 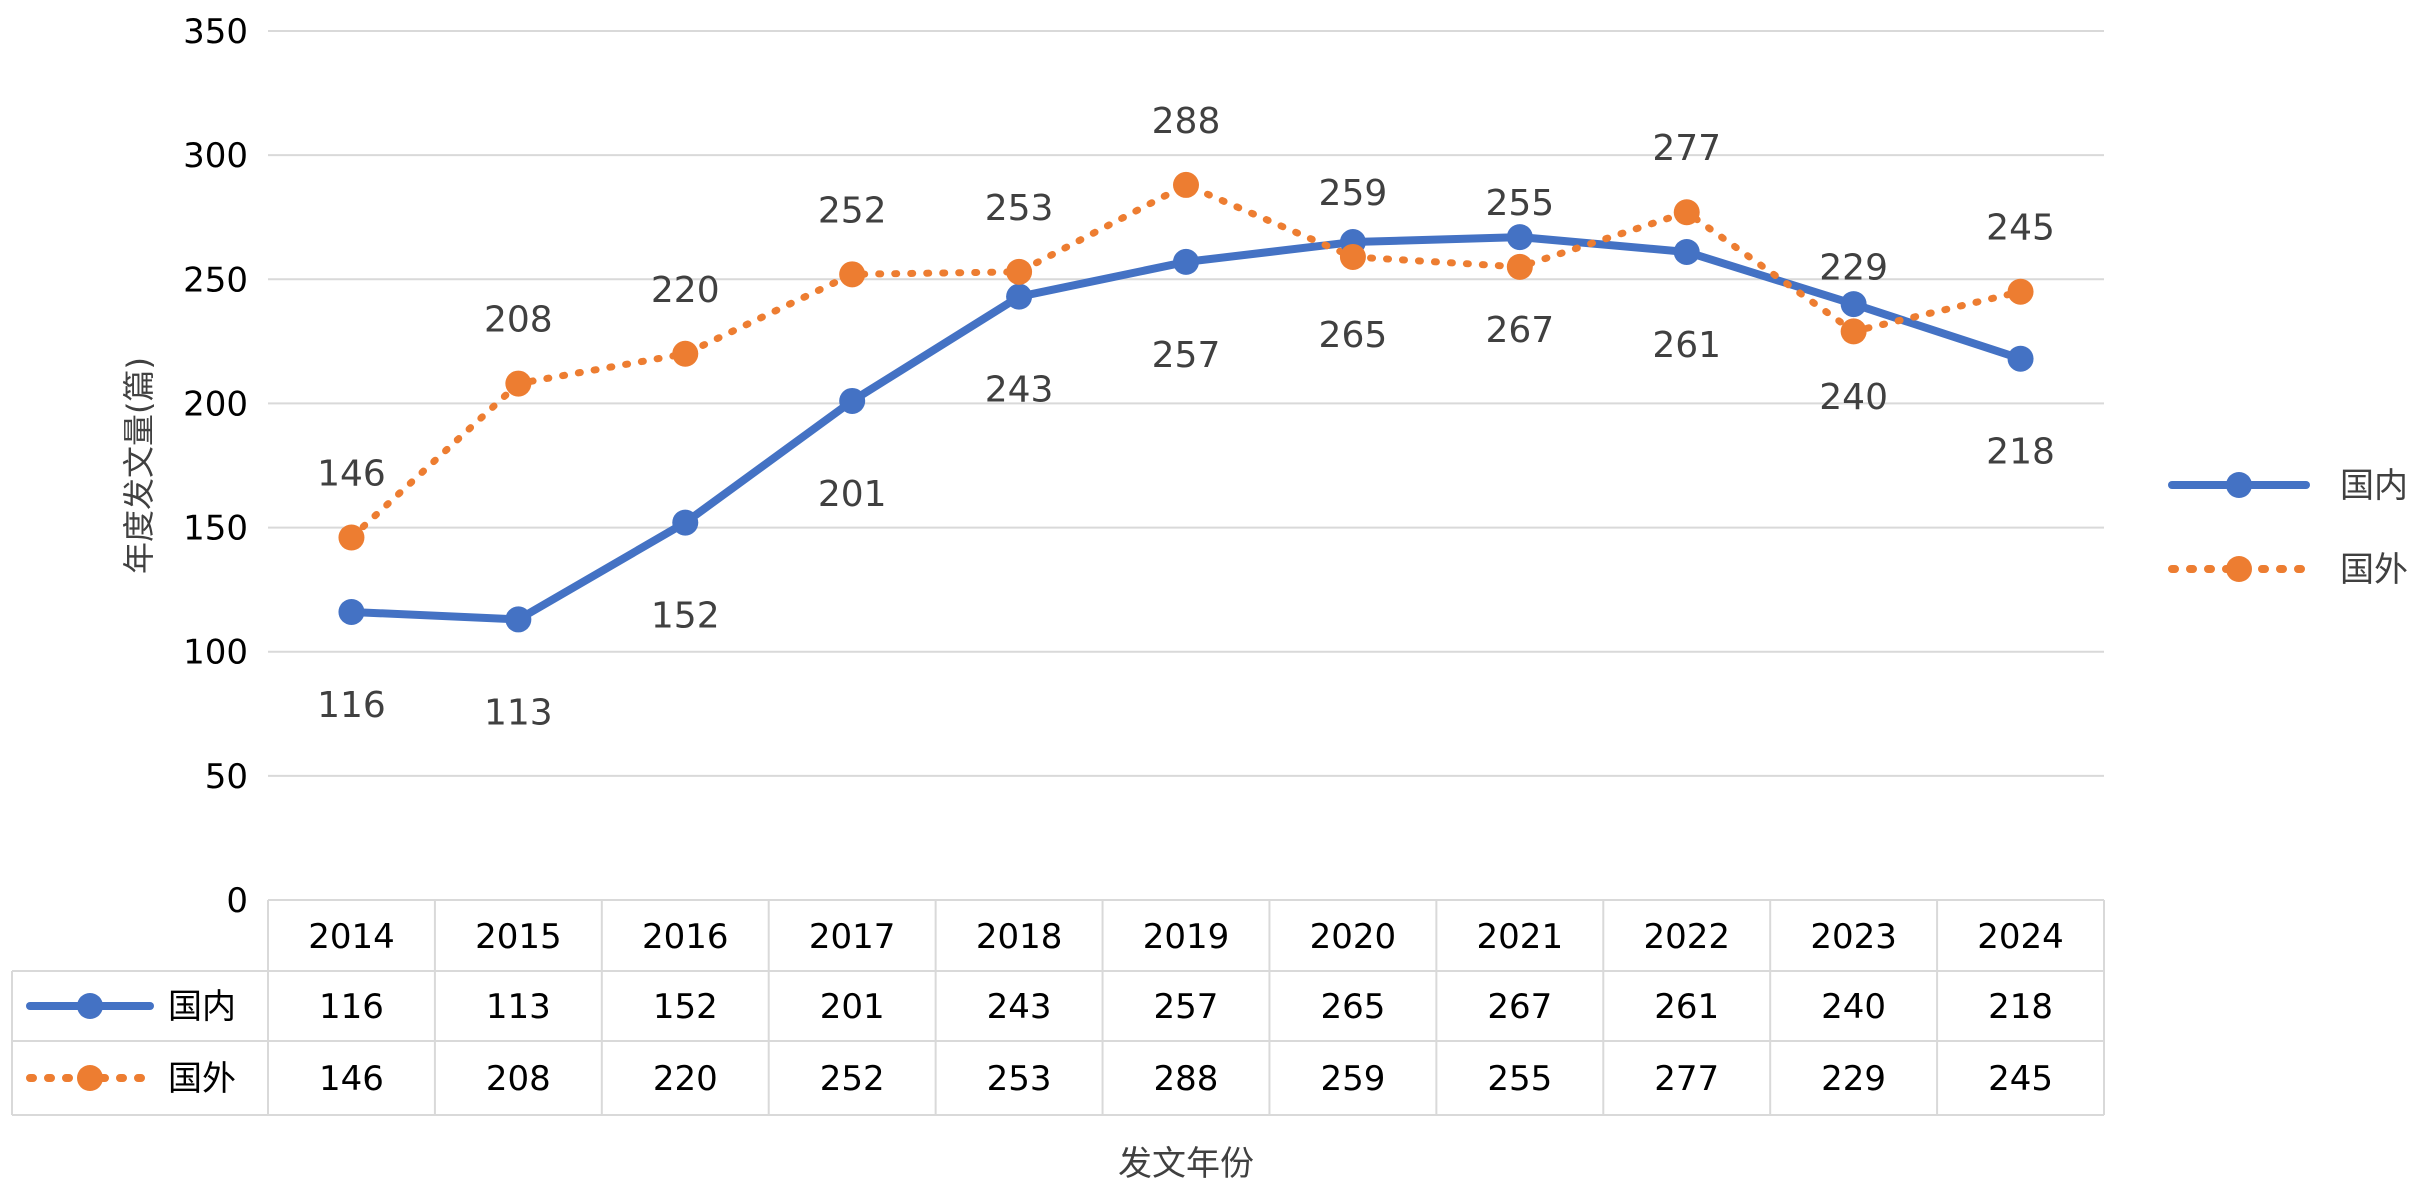 I want to click on data-label: 277, so click(x=1686, y=148).